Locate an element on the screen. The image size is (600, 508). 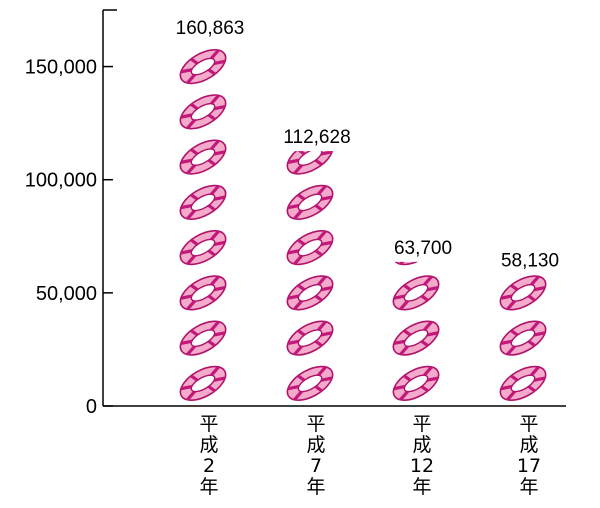
y-tick-label: 150,000 is located at coordinates (61, 68).